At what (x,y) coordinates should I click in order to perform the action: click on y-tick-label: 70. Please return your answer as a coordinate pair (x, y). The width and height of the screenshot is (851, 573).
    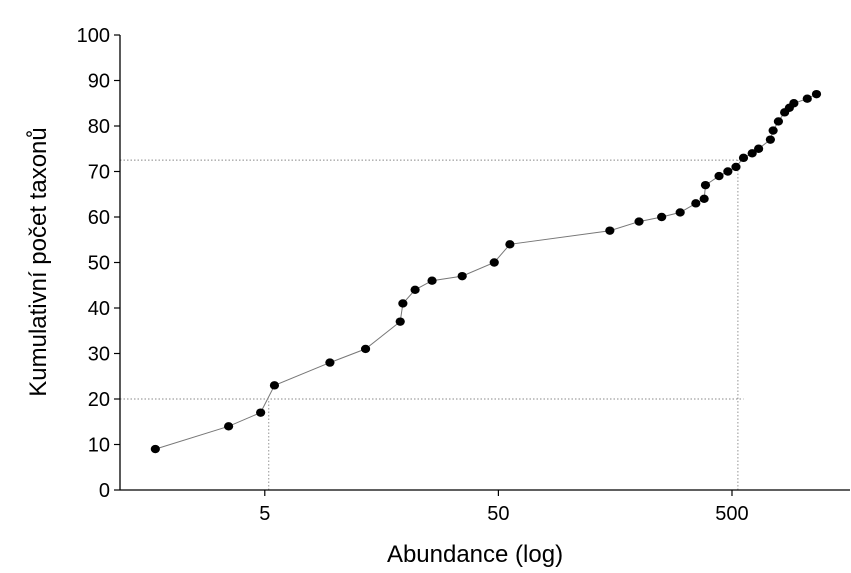
    Looking at the image, I should click on (99, 173).